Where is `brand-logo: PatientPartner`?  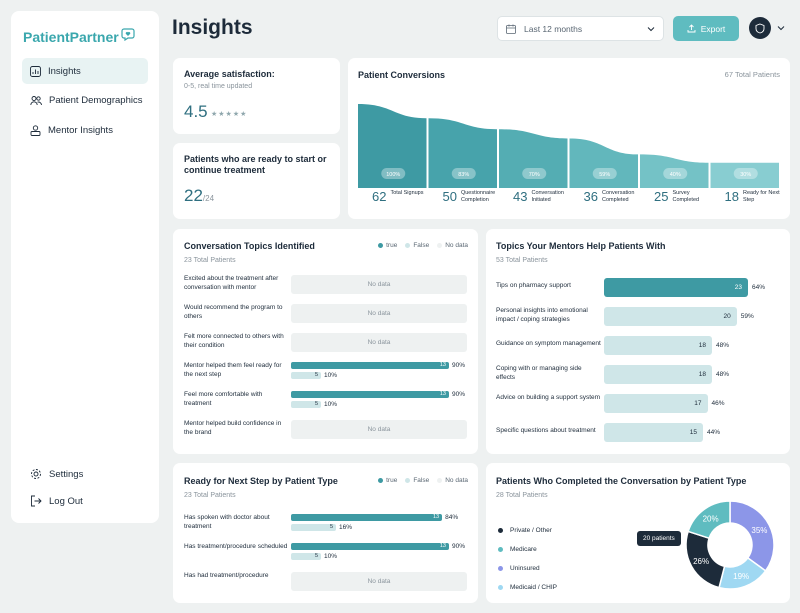 brand-logo: PatientPartner is located at coordinates (79, 36).